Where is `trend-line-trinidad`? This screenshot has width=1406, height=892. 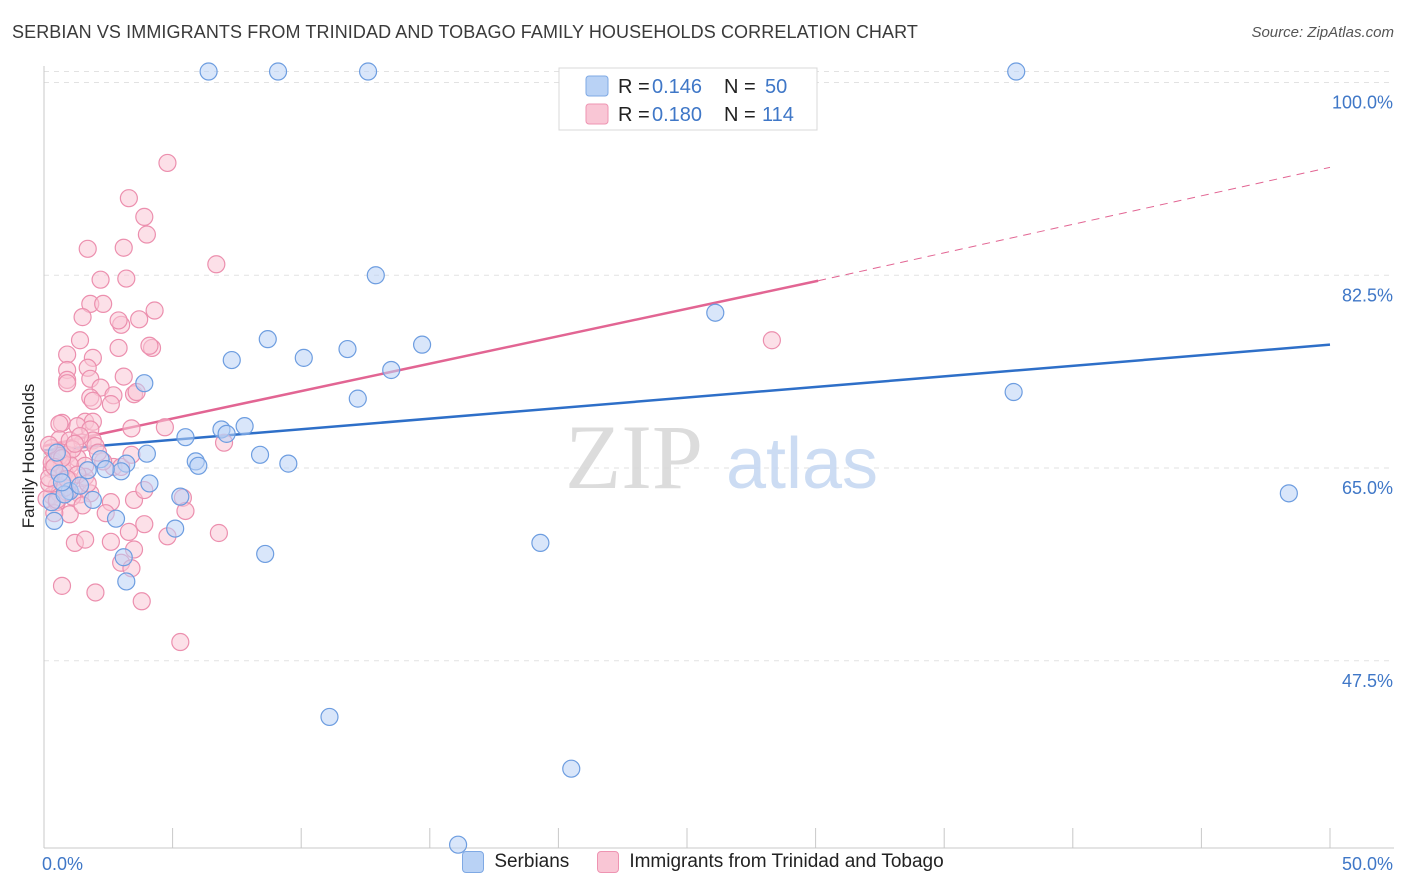 trend-line-trinidad is located at coordinates (431, 363).